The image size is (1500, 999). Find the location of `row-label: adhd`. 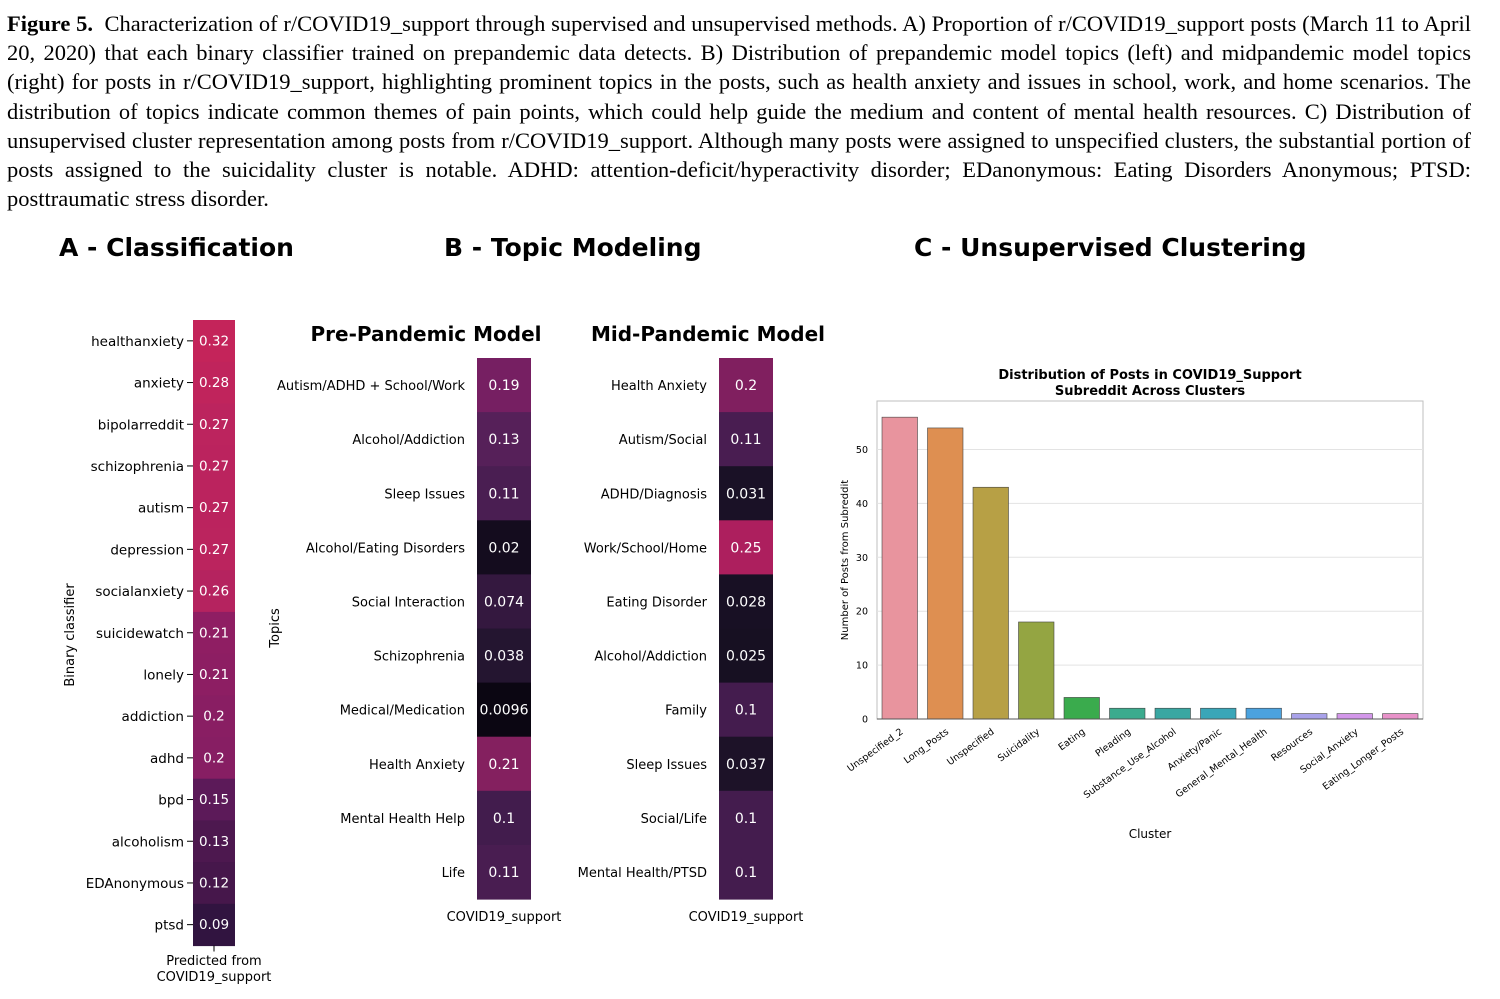

row-label: adhd is located at coordinates (167, 759).